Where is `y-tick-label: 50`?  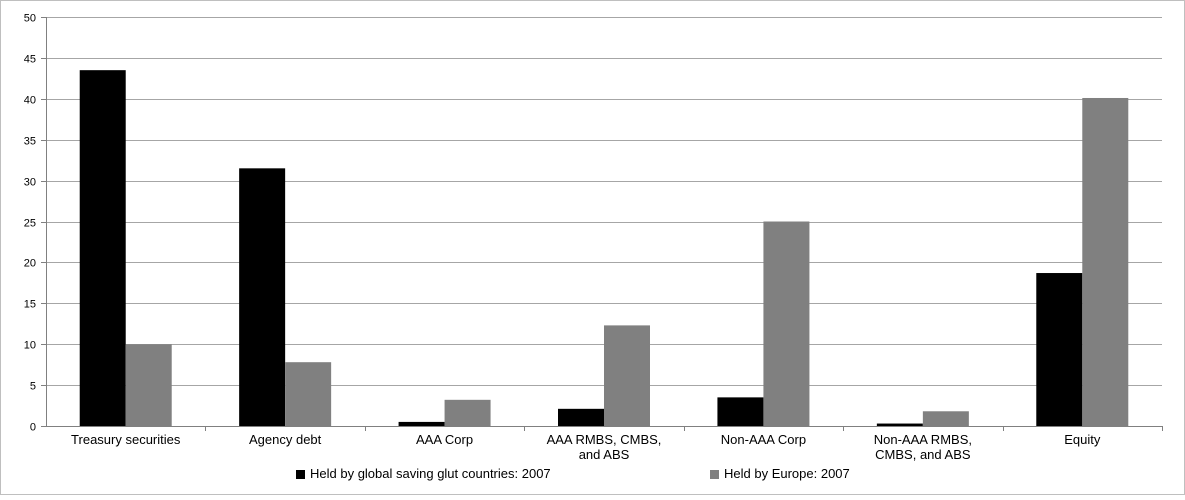
y-tick-label: 50 is located at coordinates (30, 19).